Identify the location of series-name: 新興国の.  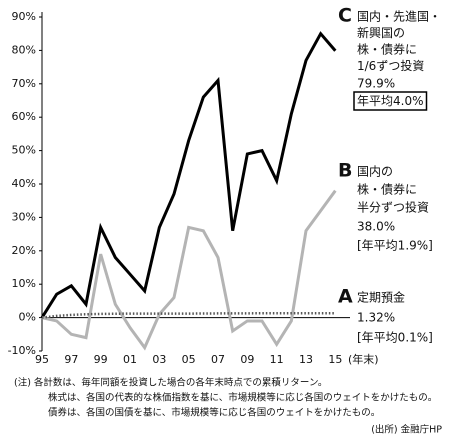
(381, 32).